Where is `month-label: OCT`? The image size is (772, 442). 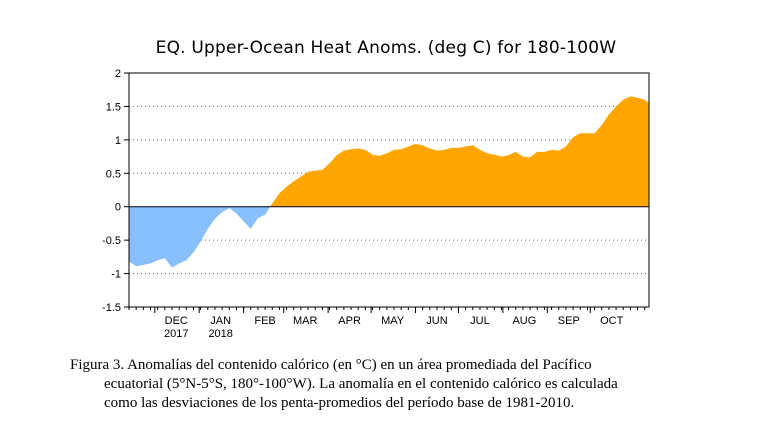 month-label: OCT is located at coordinates (612, 321).